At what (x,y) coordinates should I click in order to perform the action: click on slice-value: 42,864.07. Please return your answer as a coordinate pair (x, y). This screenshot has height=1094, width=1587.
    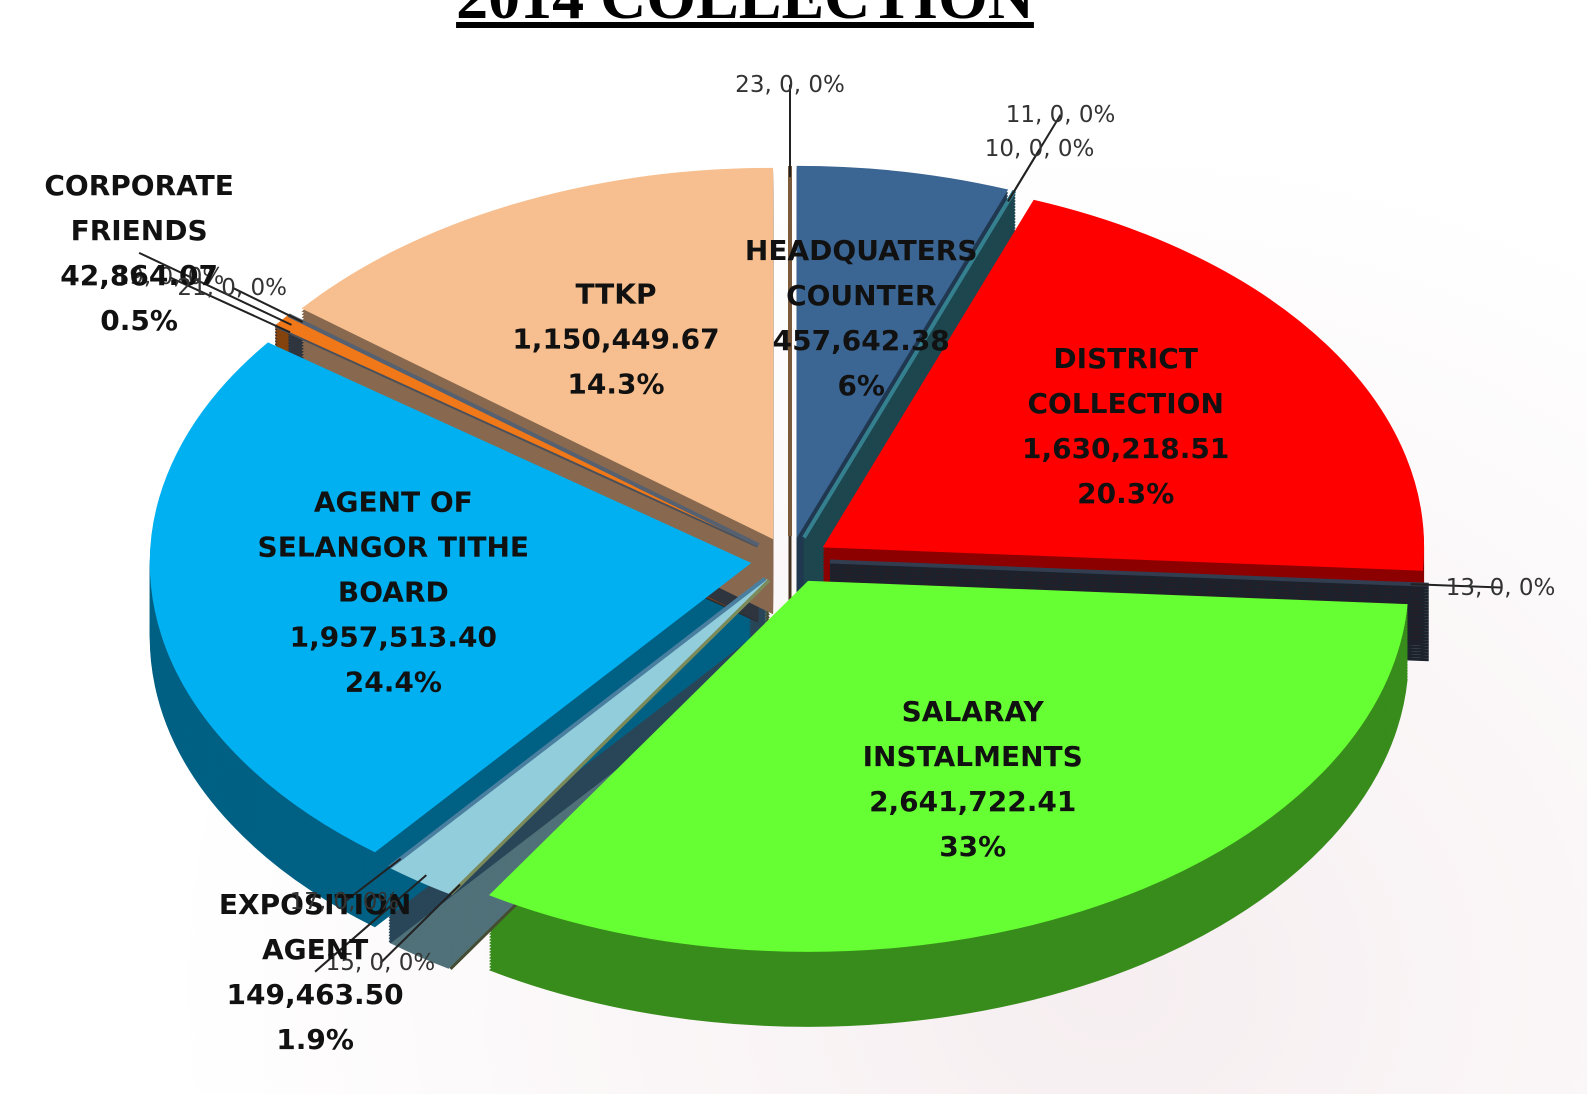
    Looking at the image, I should click on (139, 275).